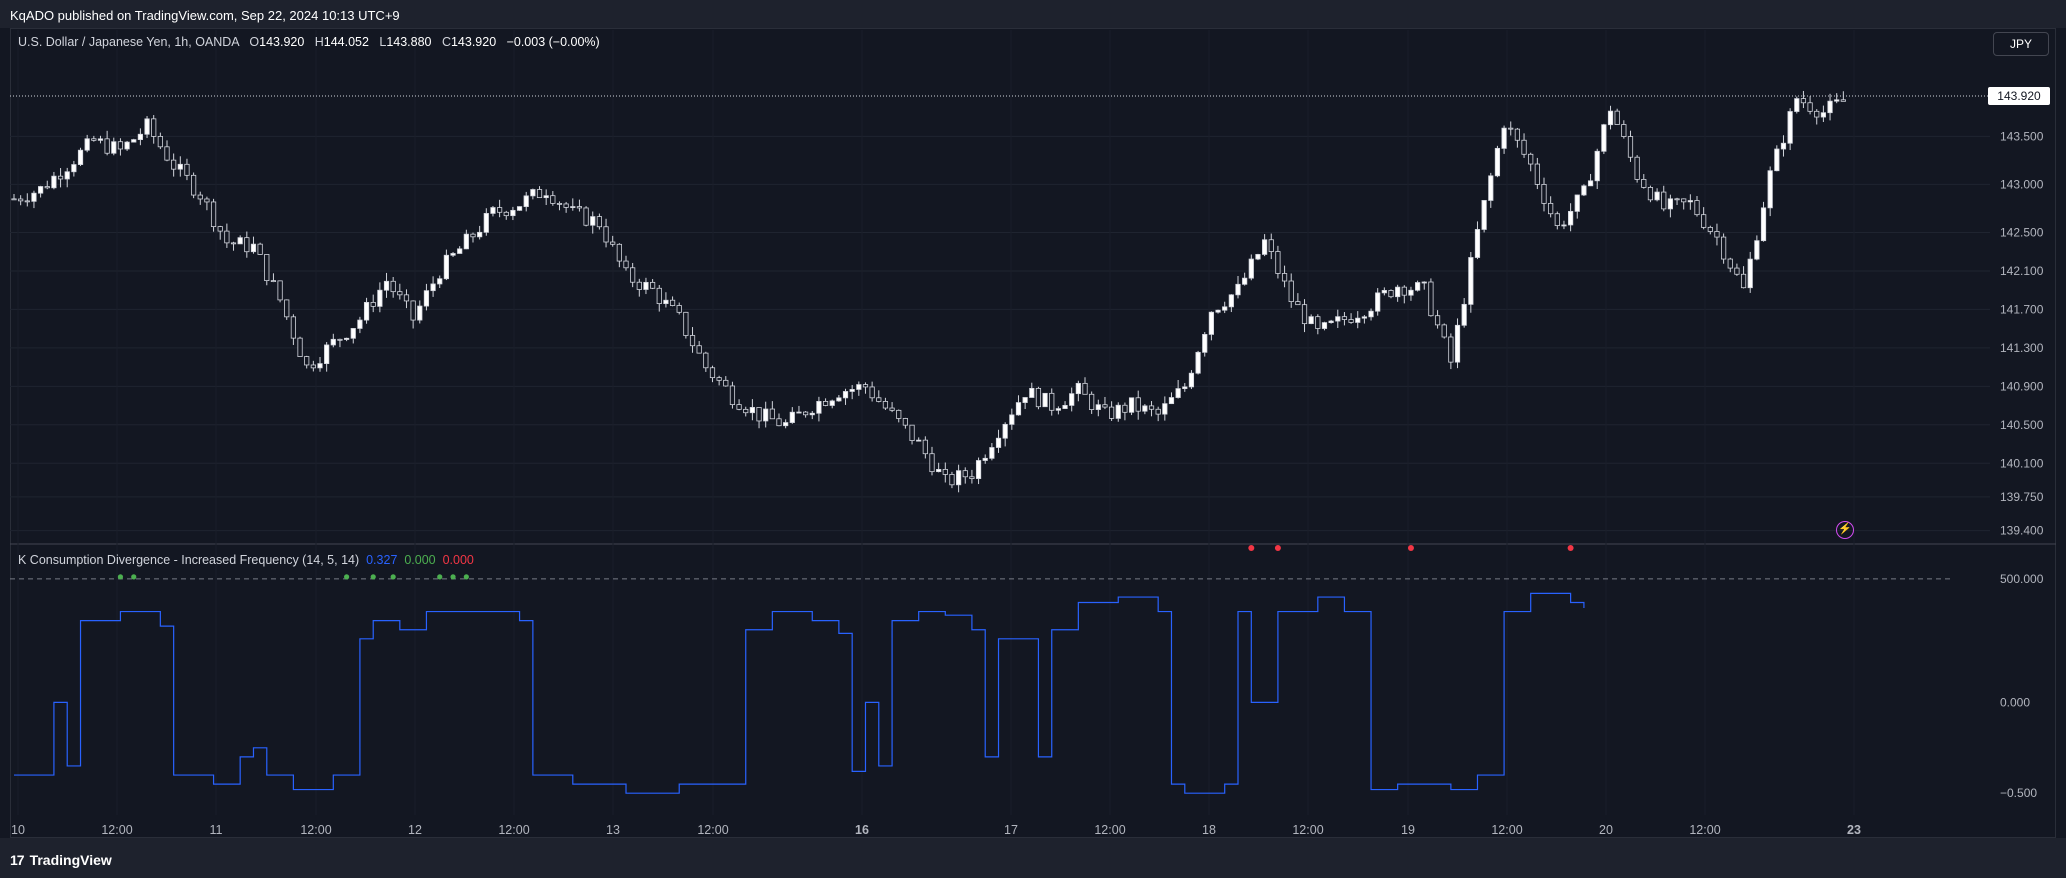 This screenshot has width=2066, height=878. Describe the element at coordinates (1251, 548) in the screenshot. I see `red-signal-dot` at that location.